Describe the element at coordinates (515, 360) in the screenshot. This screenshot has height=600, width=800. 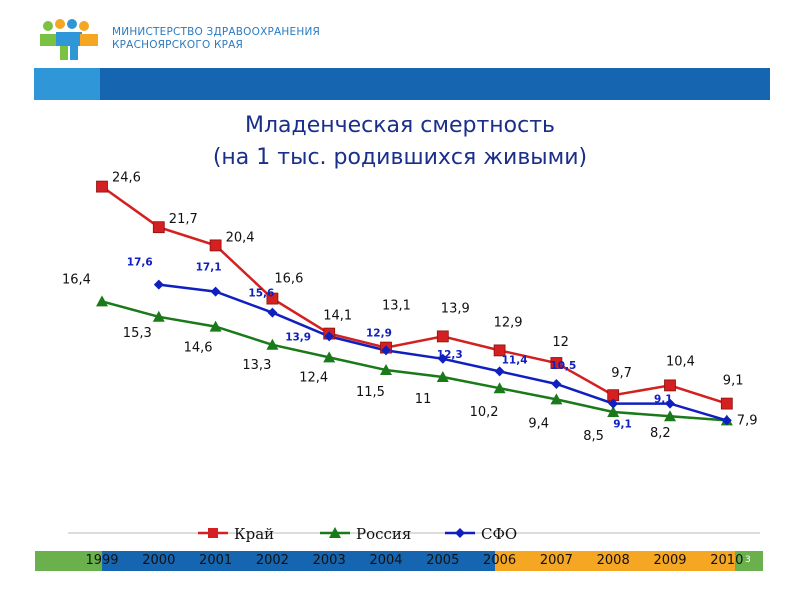
I see `data-label-sfo: 11,4` at that location.